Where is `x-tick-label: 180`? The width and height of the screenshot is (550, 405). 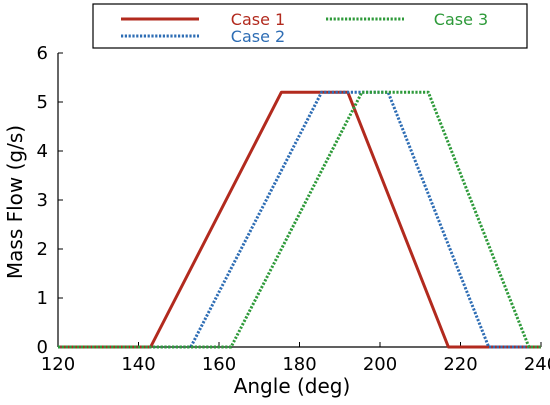
x-tick-label: 180 is located at coordinates (299, 364).